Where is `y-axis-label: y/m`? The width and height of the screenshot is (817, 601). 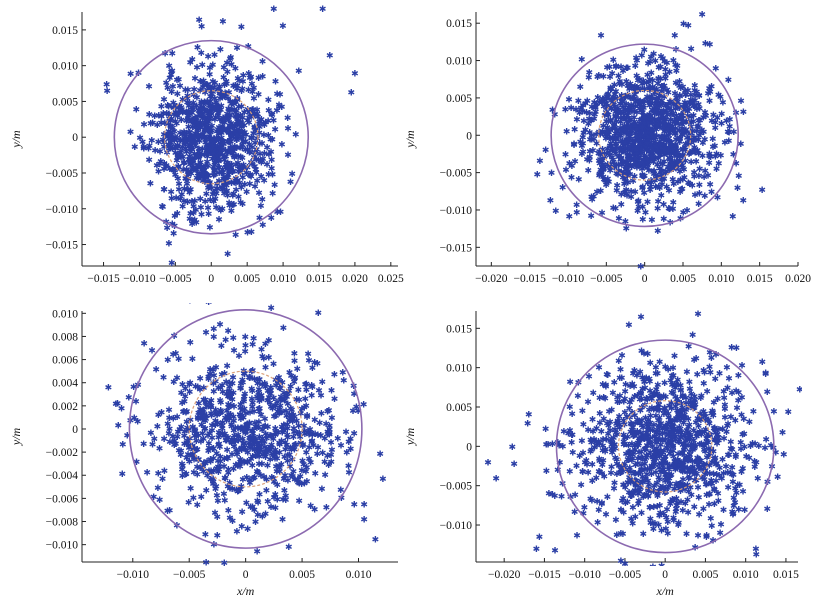 y-axis-label: y/m is located at coordinates (16, 437).